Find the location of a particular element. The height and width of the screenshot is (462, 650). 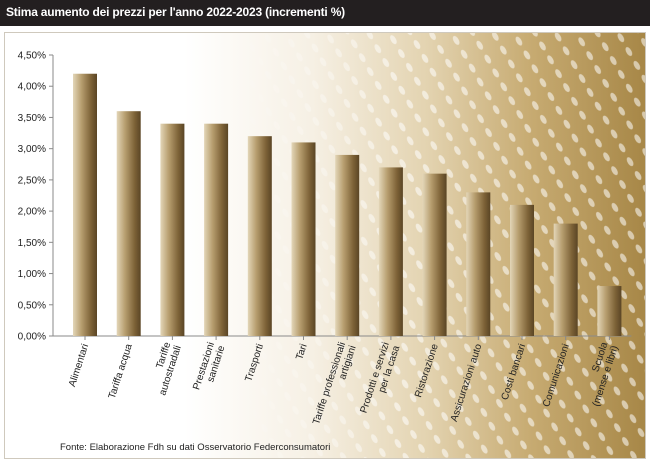

y-tick-label: 4,50% is located at coordinates (32, 56).